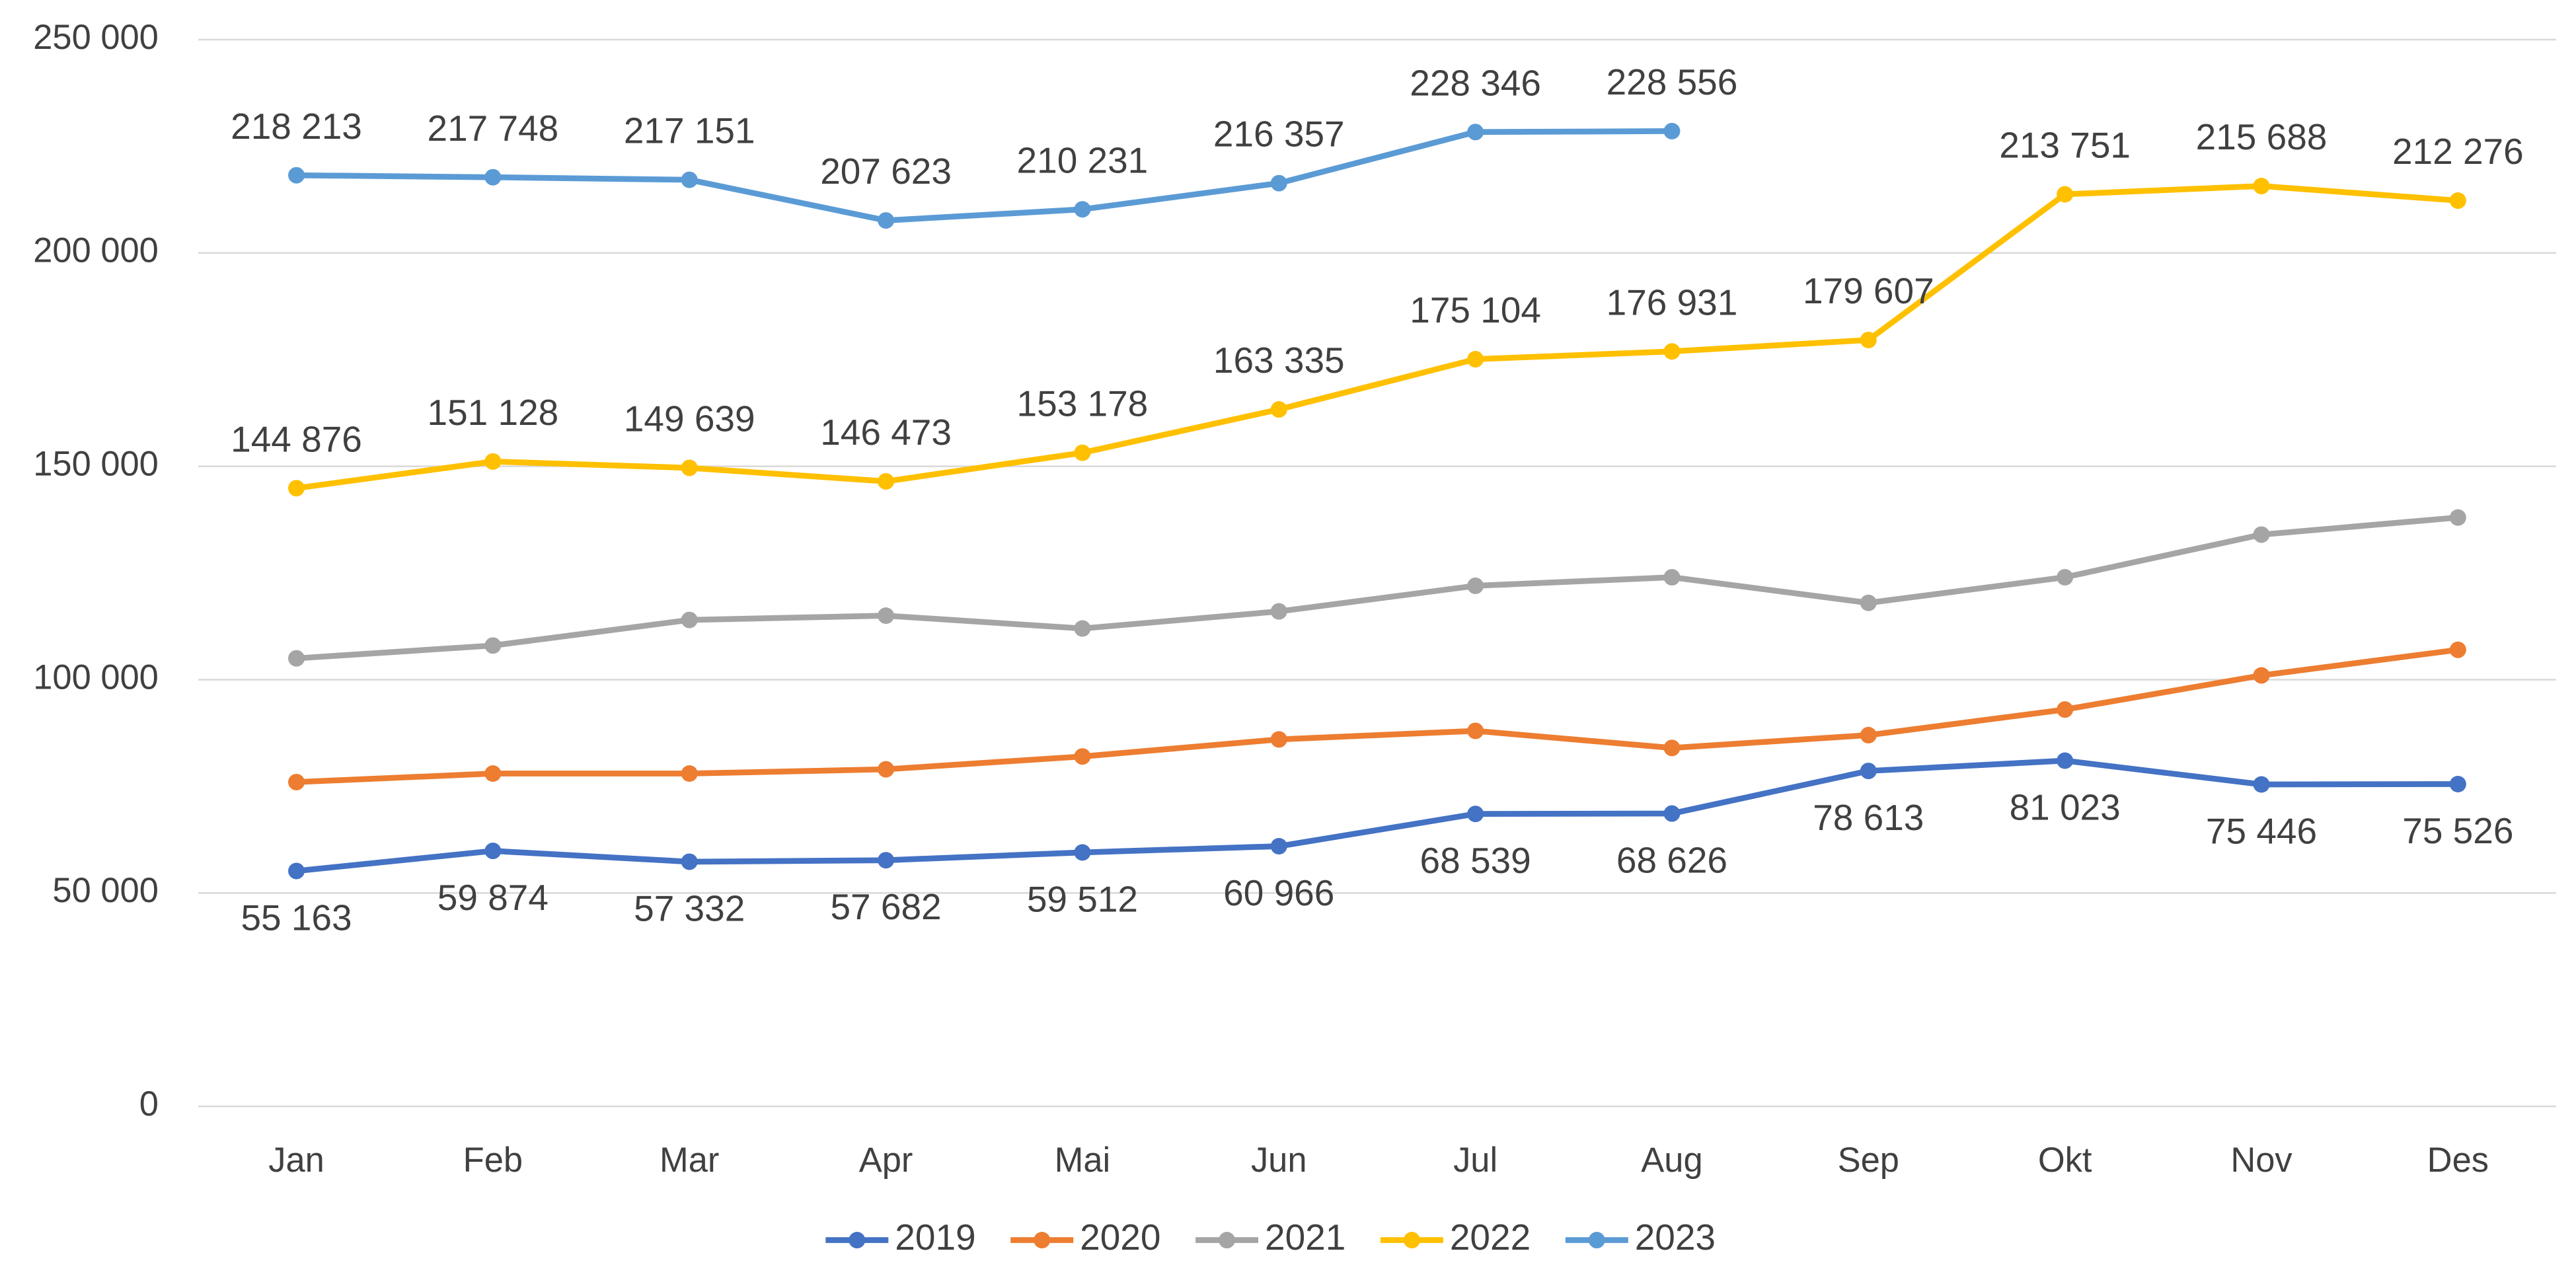  What do you see at coordinates (96, 677) in the screenshot?
I see `y-tick-label: 100 000` at bounding box center [96, 677].